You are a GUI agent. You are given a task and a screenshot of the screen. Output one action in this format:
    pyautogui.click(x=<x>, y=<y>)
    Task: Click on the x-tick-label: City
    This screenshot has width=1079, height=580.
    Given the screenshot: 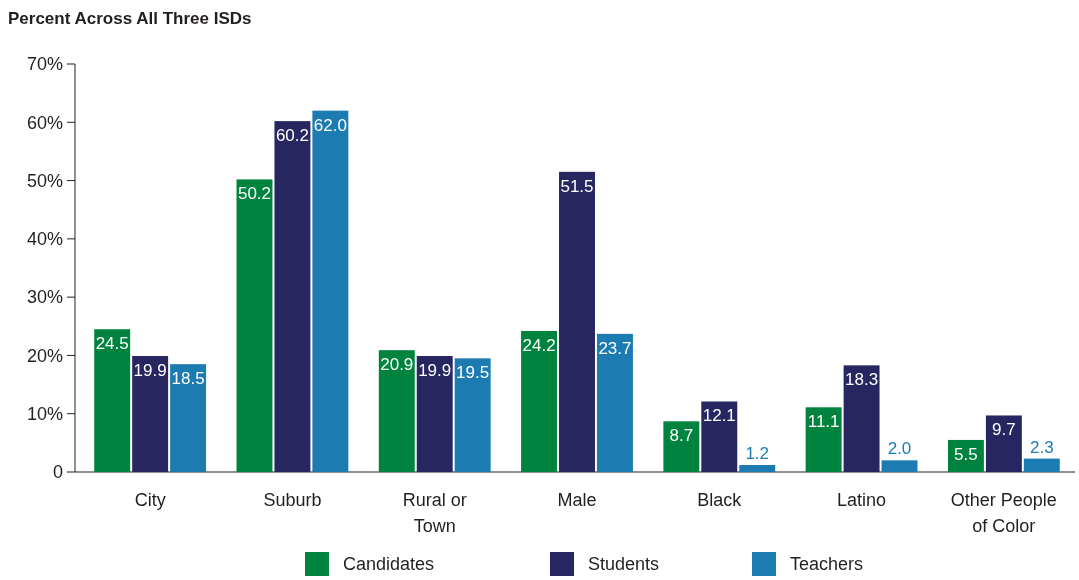 What is the action you would take?
    pyautogui.click(x=150, y=500)
    